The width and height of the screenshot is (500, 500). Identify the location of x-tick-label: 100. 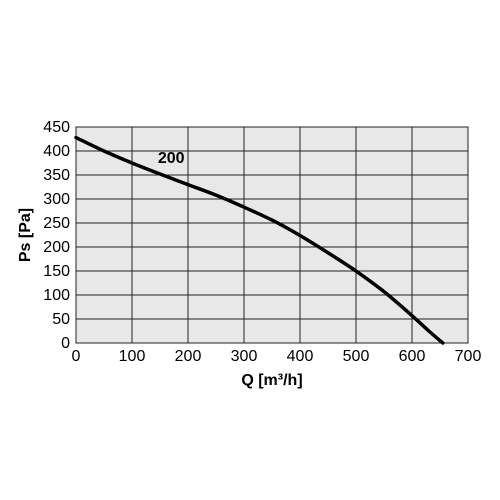
(132, 356).